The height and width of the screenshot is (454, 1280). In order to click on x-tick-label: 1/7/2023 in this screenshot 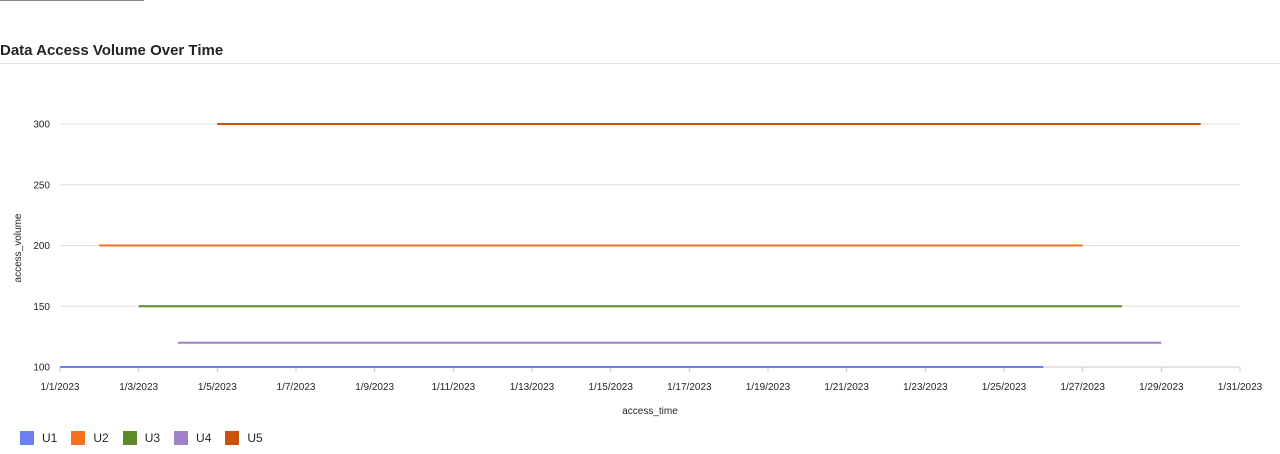, I will do `click(296, 387)`.